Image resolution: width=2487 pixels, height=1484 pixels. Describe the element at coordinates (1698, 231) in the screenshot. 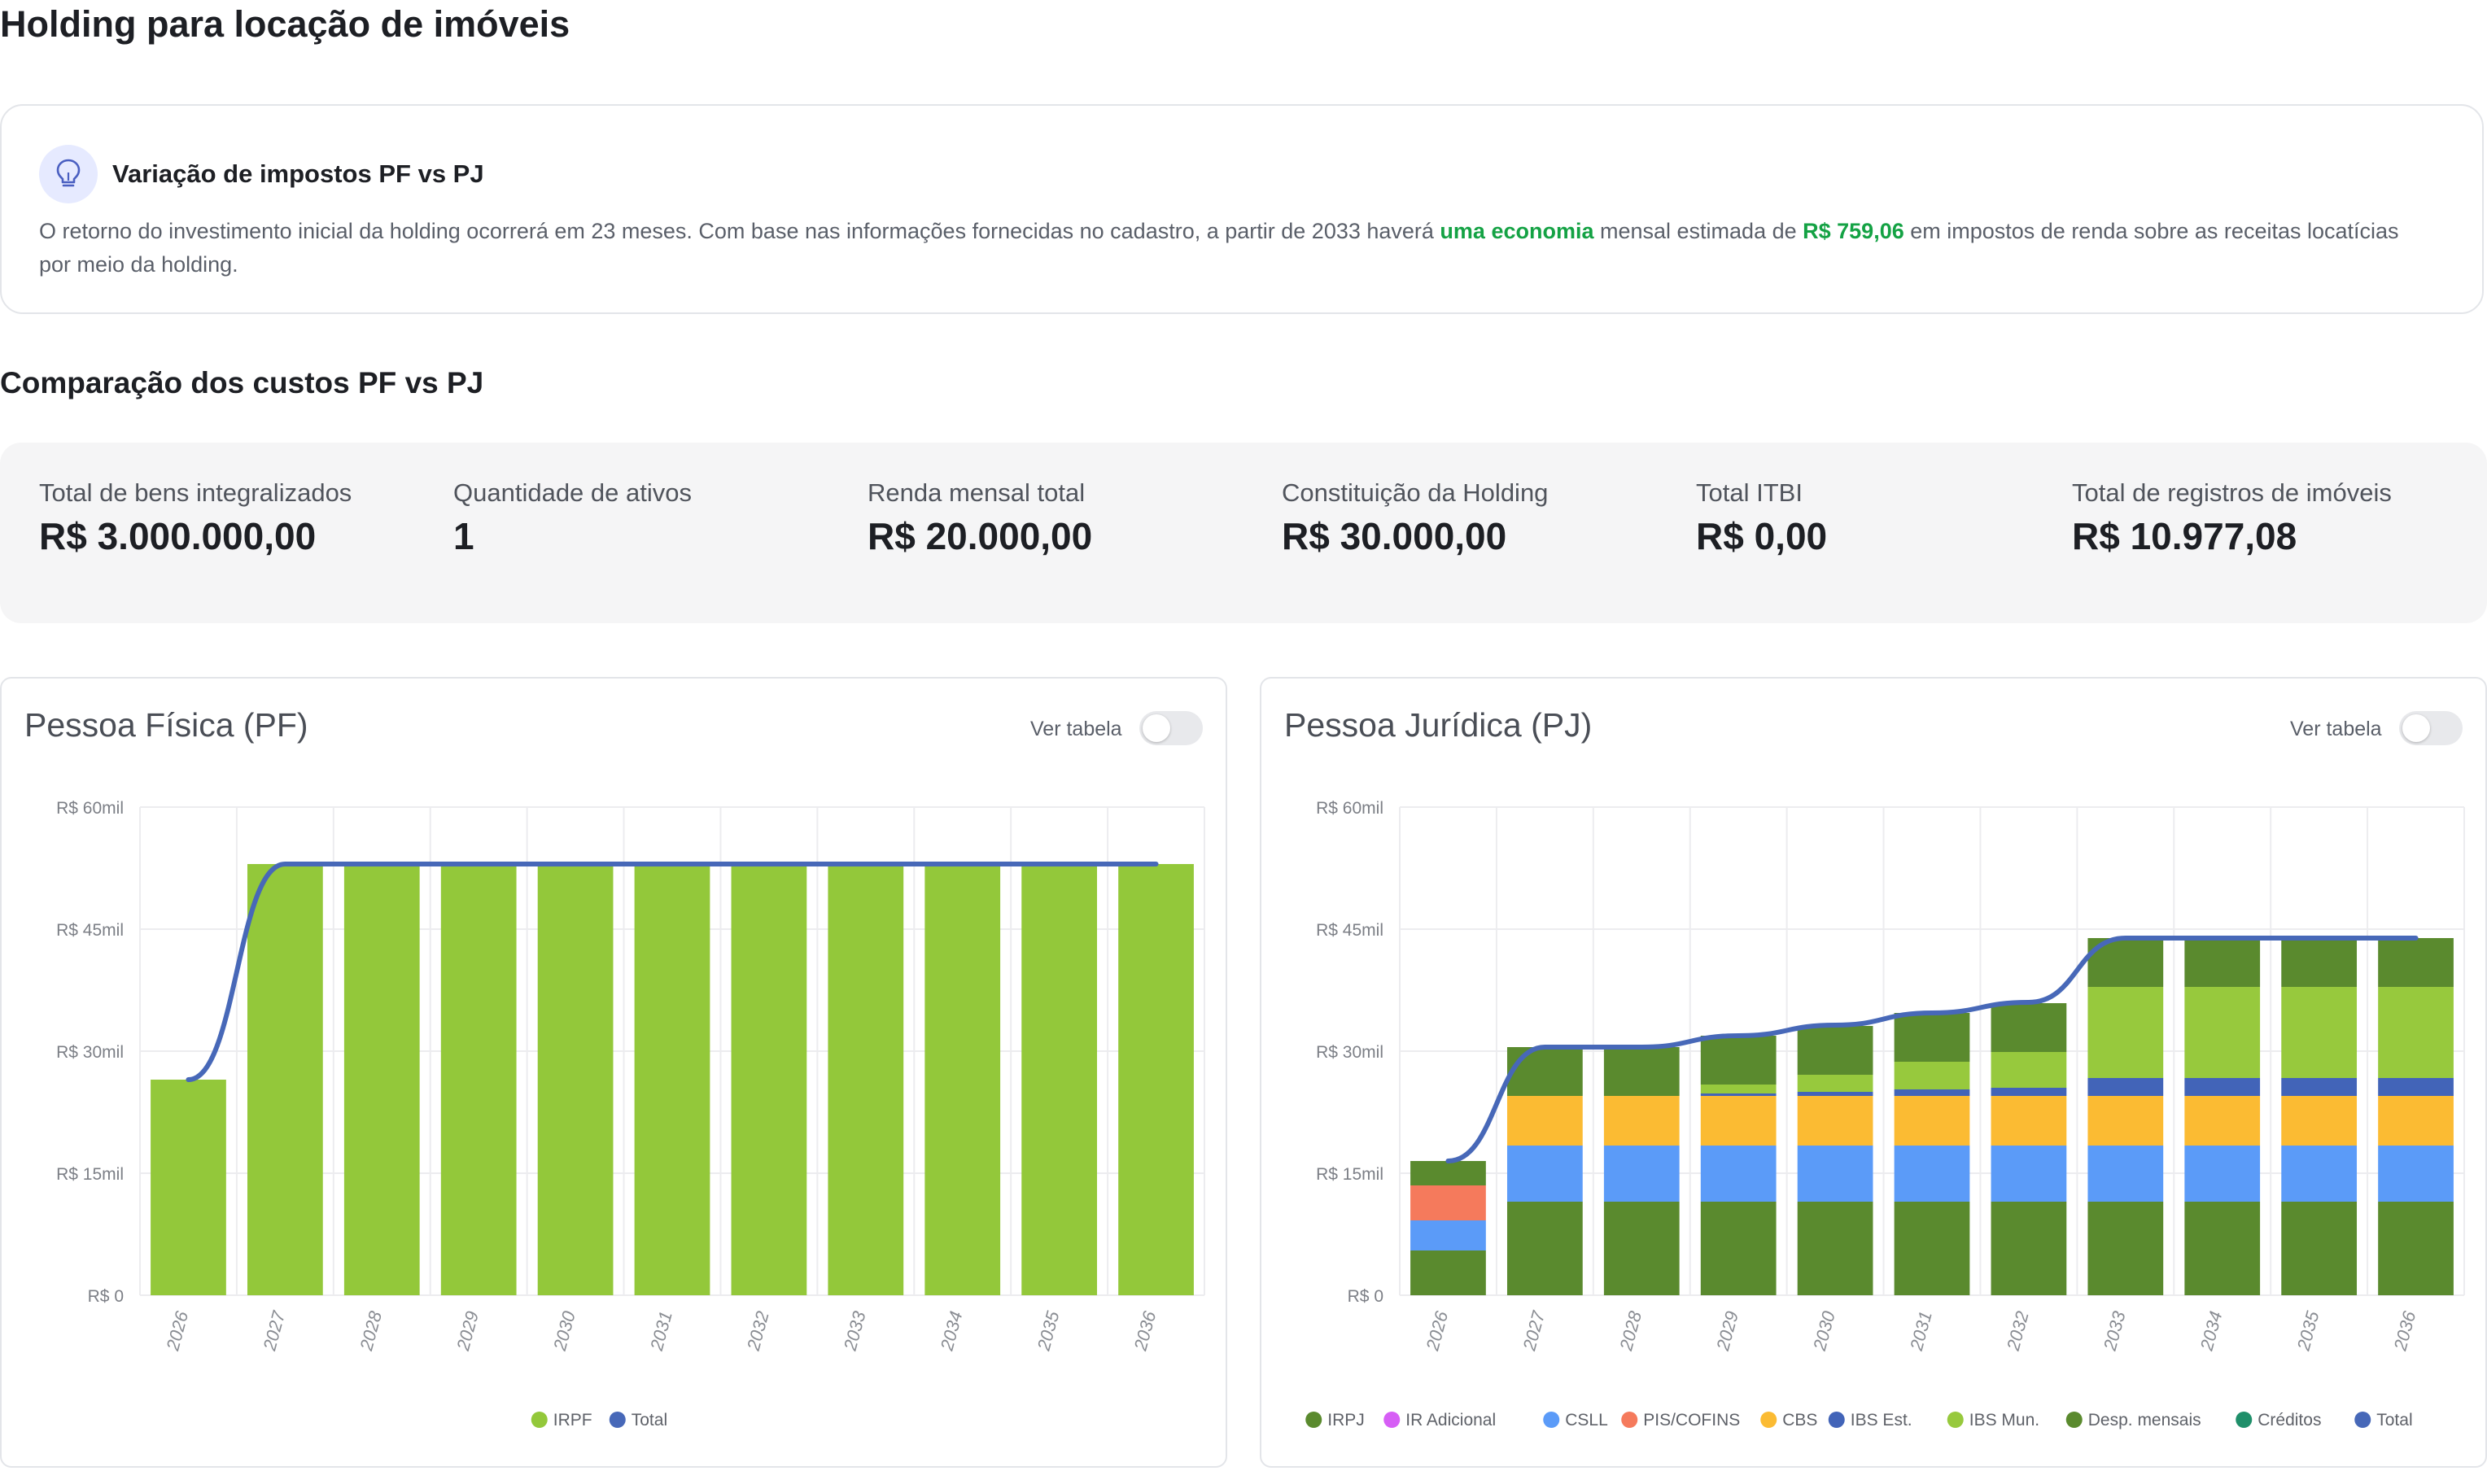

I see `info-text-part: mensal estimada de` at that location.